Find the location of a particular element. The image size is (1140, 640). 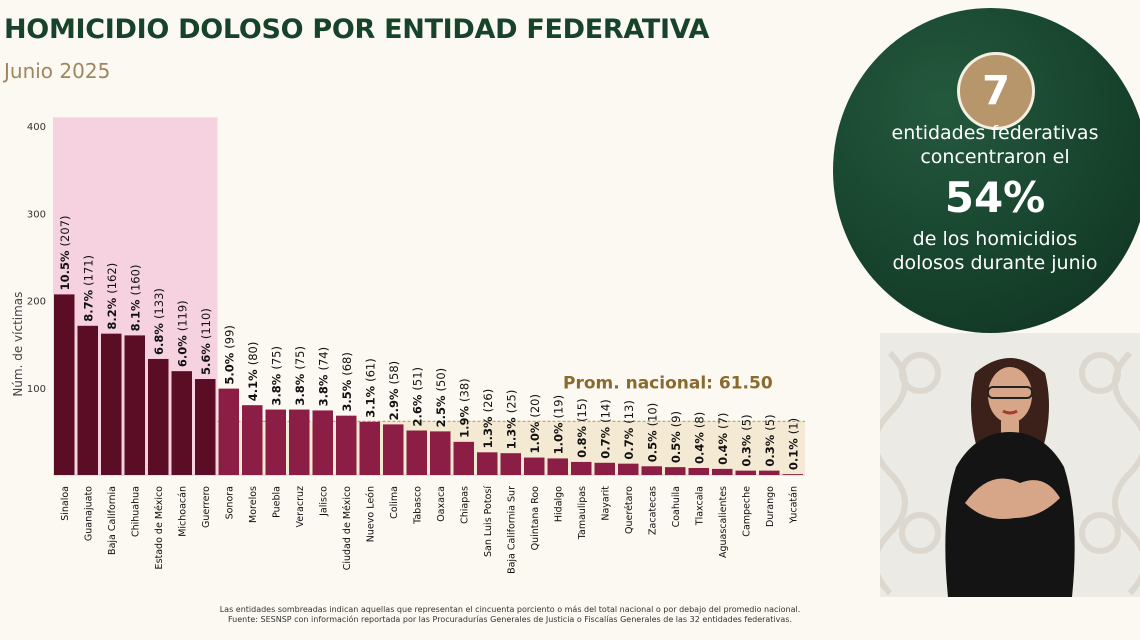

x-tick-label: Zacatecas is located at coordinates (652, 510).